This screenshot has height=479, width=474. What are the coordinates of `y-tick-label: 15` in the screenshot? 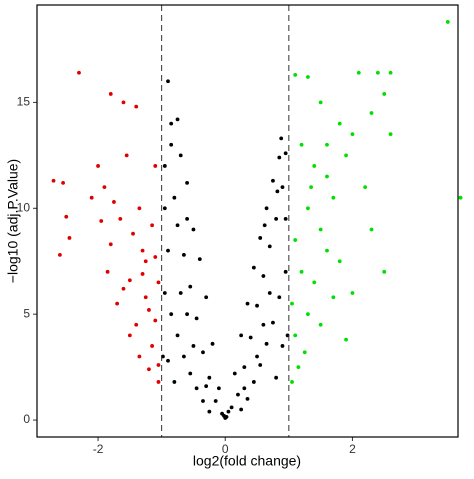 It's located at (24, 102).